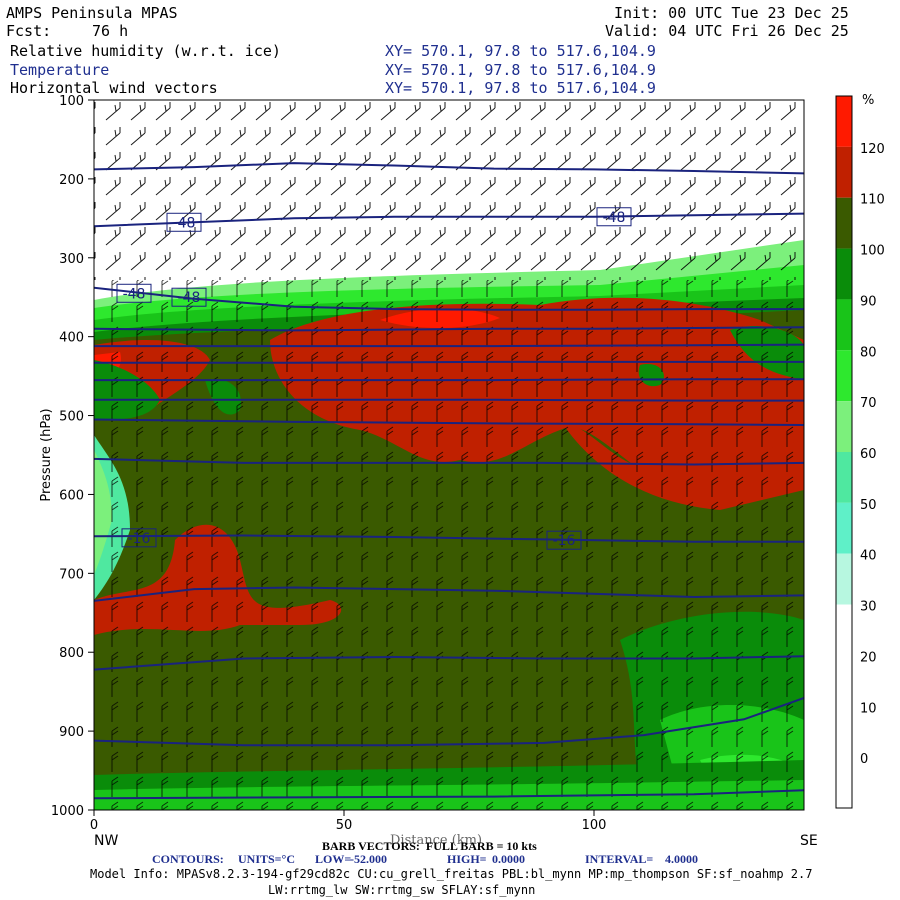  What do you see at coordinates (864, 759) in the screenshot?
I see `colorbar-label: 0` at bounding box center [864, 759].